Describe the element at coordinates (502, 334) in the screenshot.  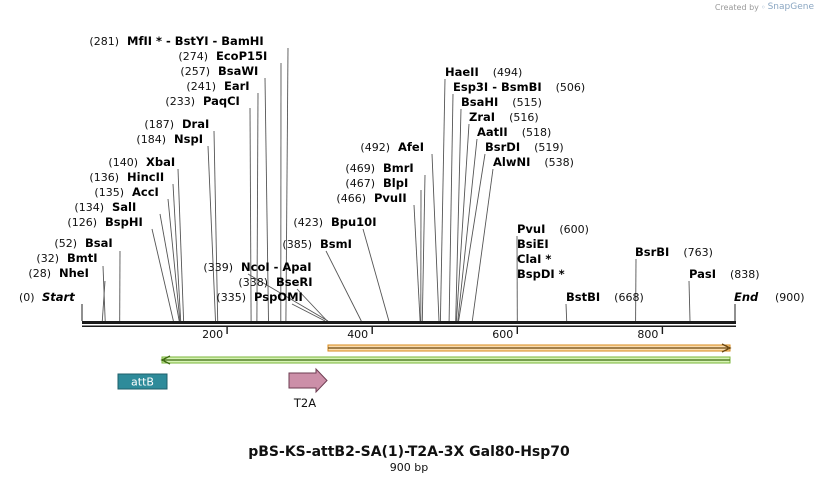
I see `ruler-tick-label: 600` at that location.